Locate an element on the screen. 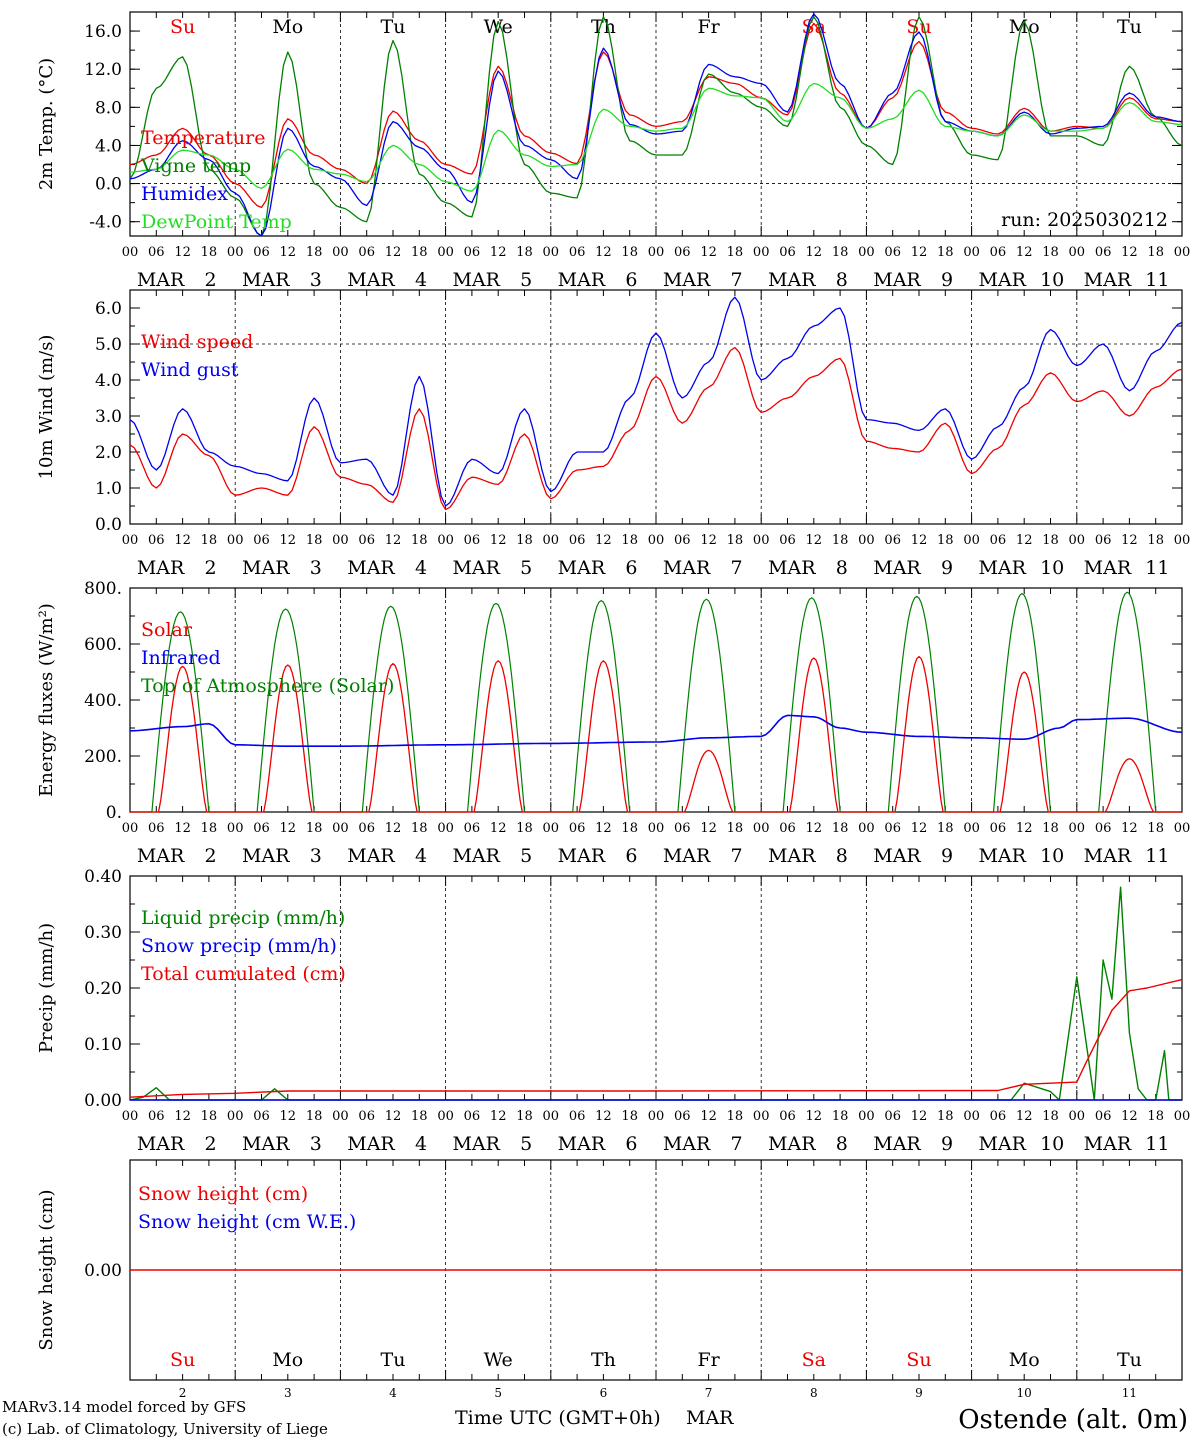  day-number-label: 2 is located at coordinates (183, 1393).